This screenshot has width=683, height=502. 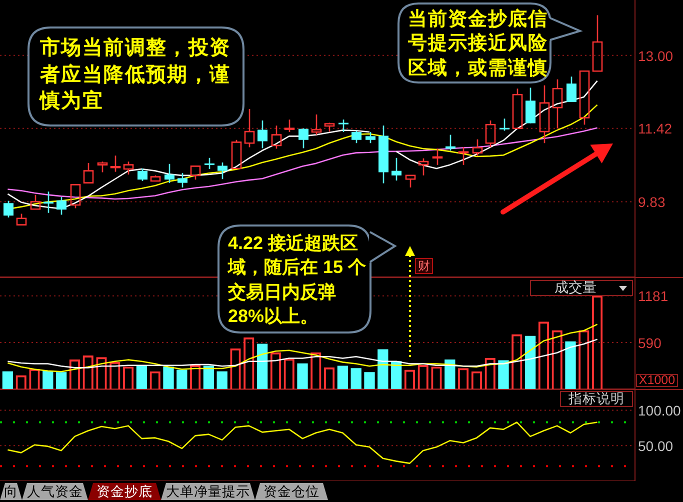 I want to click on y-tick-label: 11.42, so click(x=655, y=128).